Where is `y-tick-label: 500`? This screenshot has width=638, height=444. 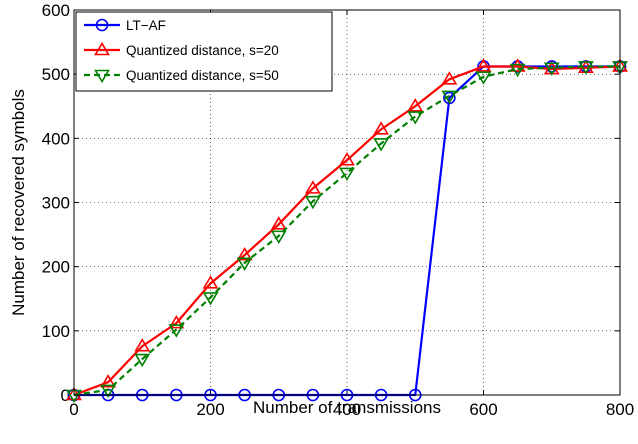
y-tick-label: 500 is located at coordinates (56, 74).